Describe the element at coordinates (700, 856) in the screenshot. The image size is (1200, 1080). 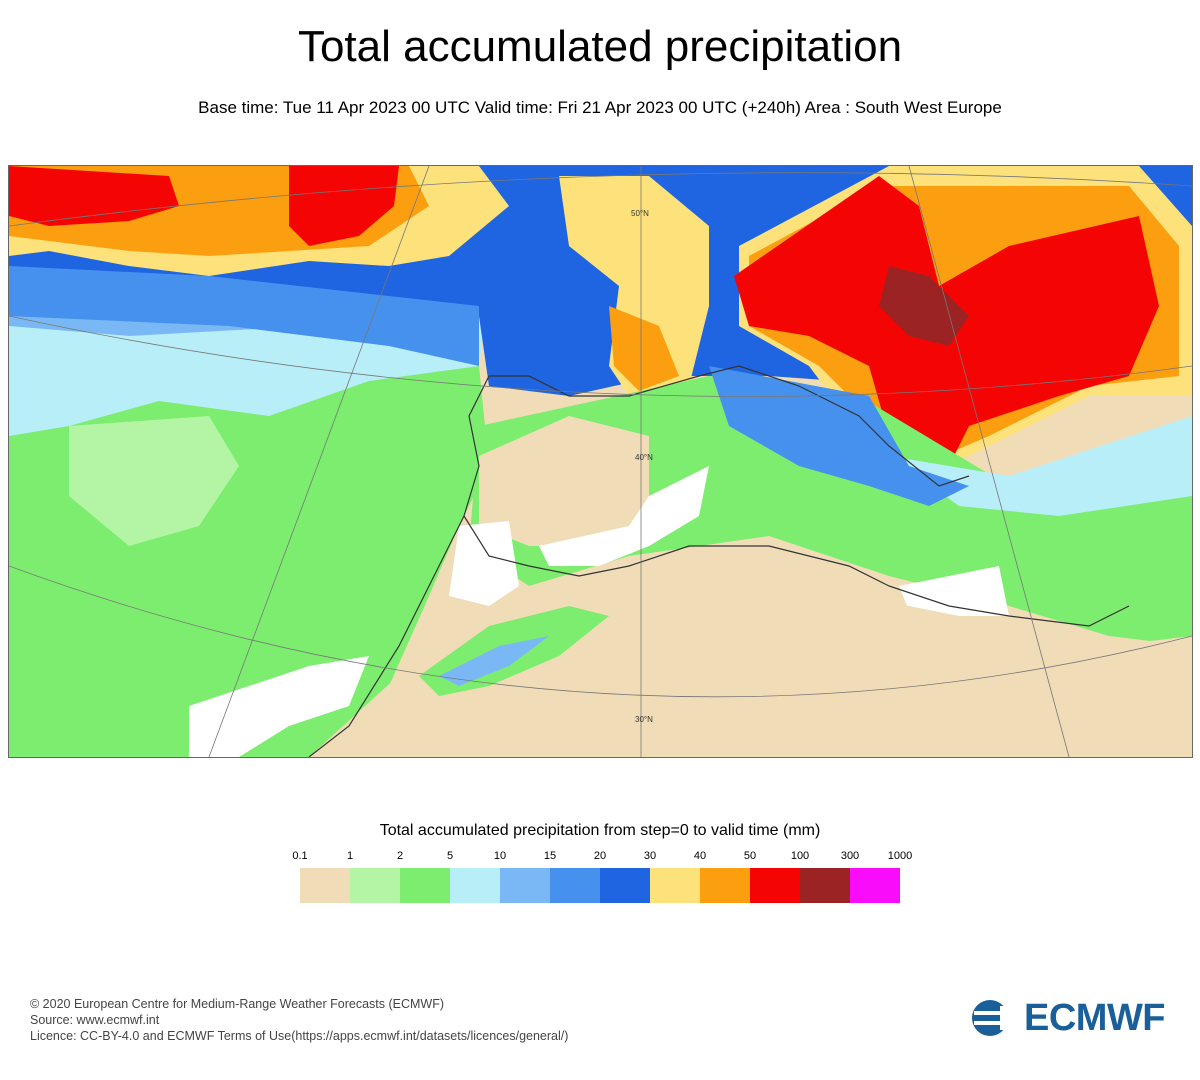
I see `legend-label: 40` at that location.